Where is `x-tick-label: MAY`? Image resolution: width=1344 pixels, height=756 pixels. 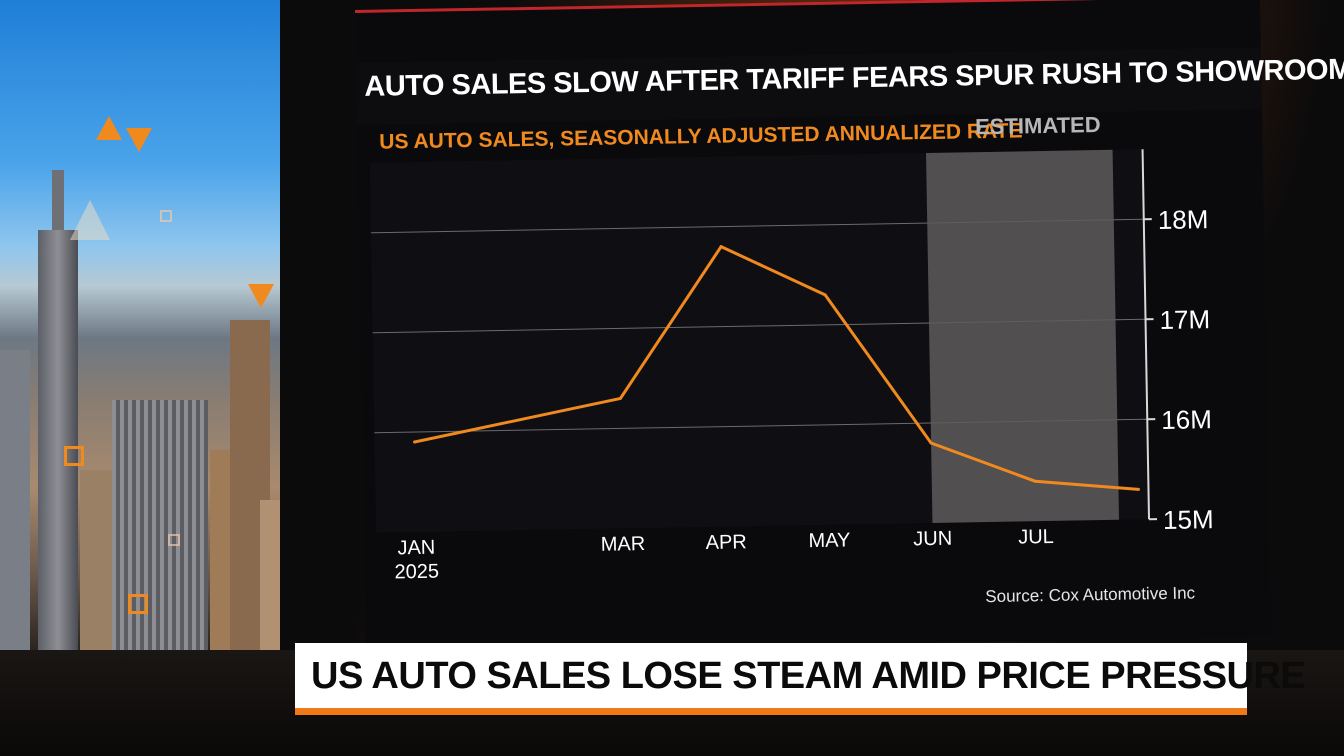 x-tick-label: MAY is located at coordinates (829, 540).